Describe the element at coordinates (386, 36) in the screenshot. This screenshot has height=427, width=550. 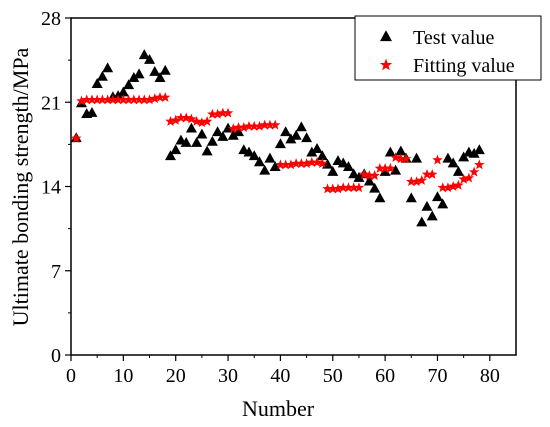
I see `legend-marker-test-value` at that location.